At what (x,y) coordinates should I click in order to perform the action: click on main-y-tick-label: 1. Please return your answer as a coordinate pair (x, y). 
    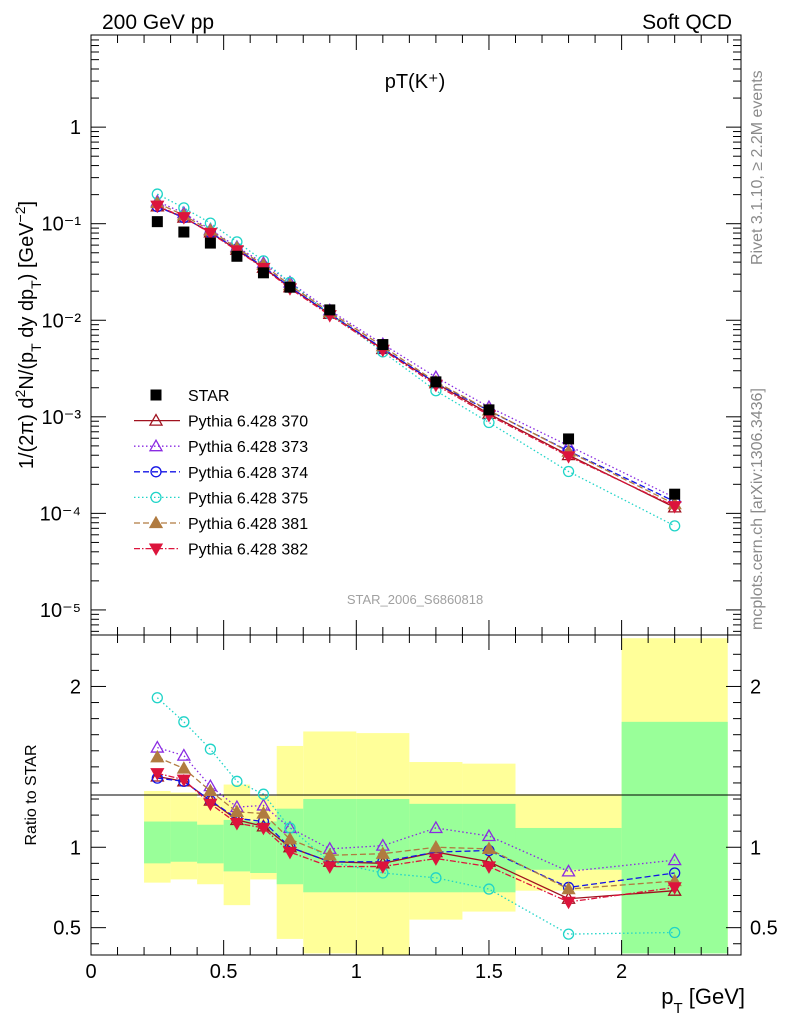
    Looking at the image, I should click on (75, 128).